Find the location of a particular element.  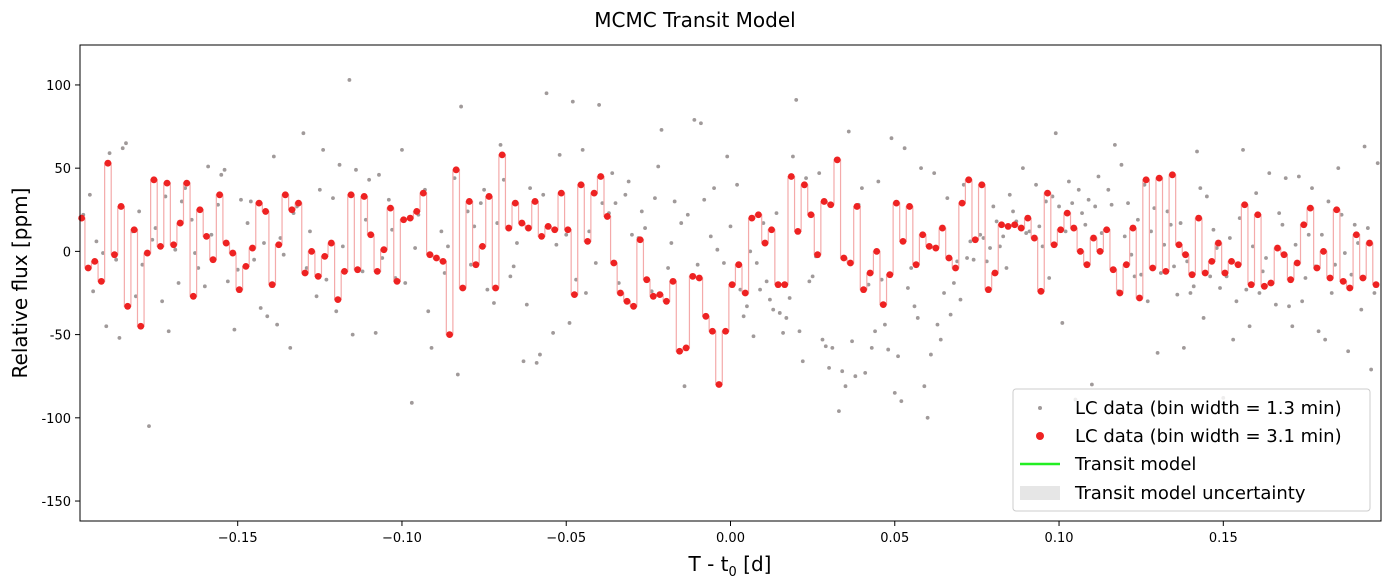

x-axis-title-subscript: 0 is located at coordinates (733, 572).